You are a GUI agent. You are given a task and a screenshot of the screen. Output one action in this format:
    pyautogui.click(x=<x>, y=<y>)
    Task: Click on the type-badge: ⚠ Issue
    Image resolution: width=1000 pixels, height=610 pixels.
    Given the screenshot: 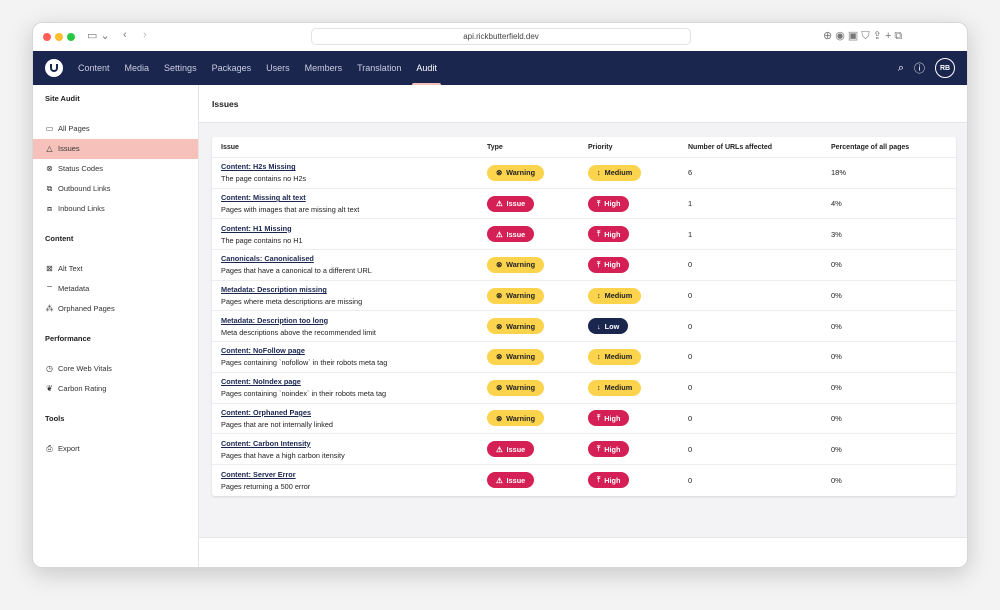 What is the action you would take?
    pyautogui.click(x=511, y=449)
    